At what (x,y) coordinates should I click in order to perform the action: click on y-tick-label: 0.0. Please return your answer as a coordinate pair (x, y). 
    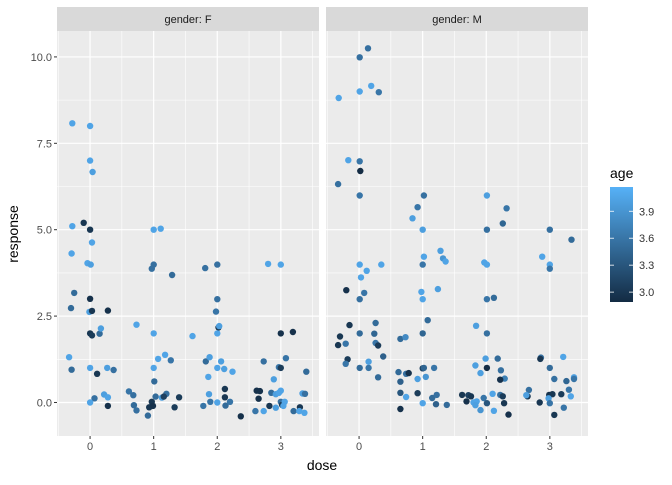
    Looking at the image, I should click on (44, 403).